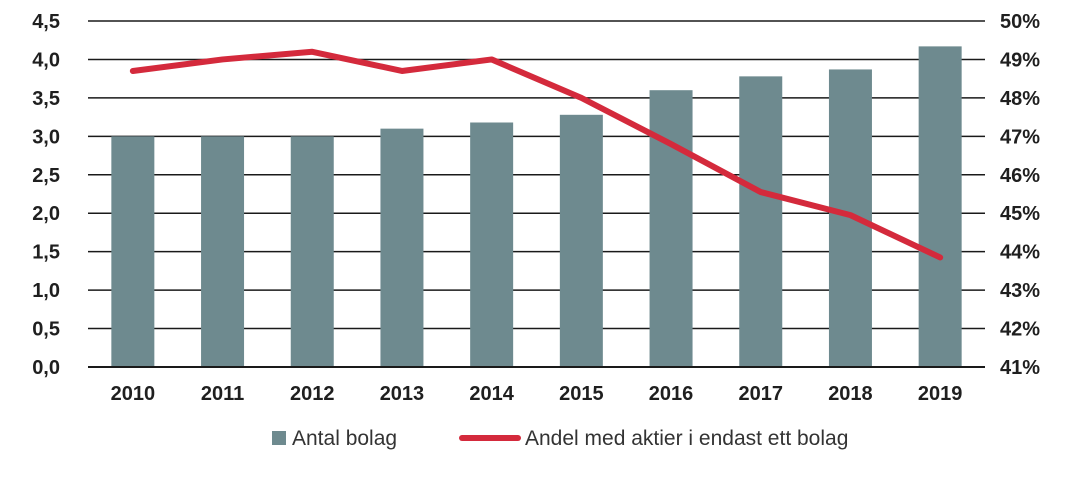 This screenshot has height=495, width=1074. What do you see at coordinates (761, 222) in the screenshot?
I see `bar-2017` at bounding box center [761, 222].